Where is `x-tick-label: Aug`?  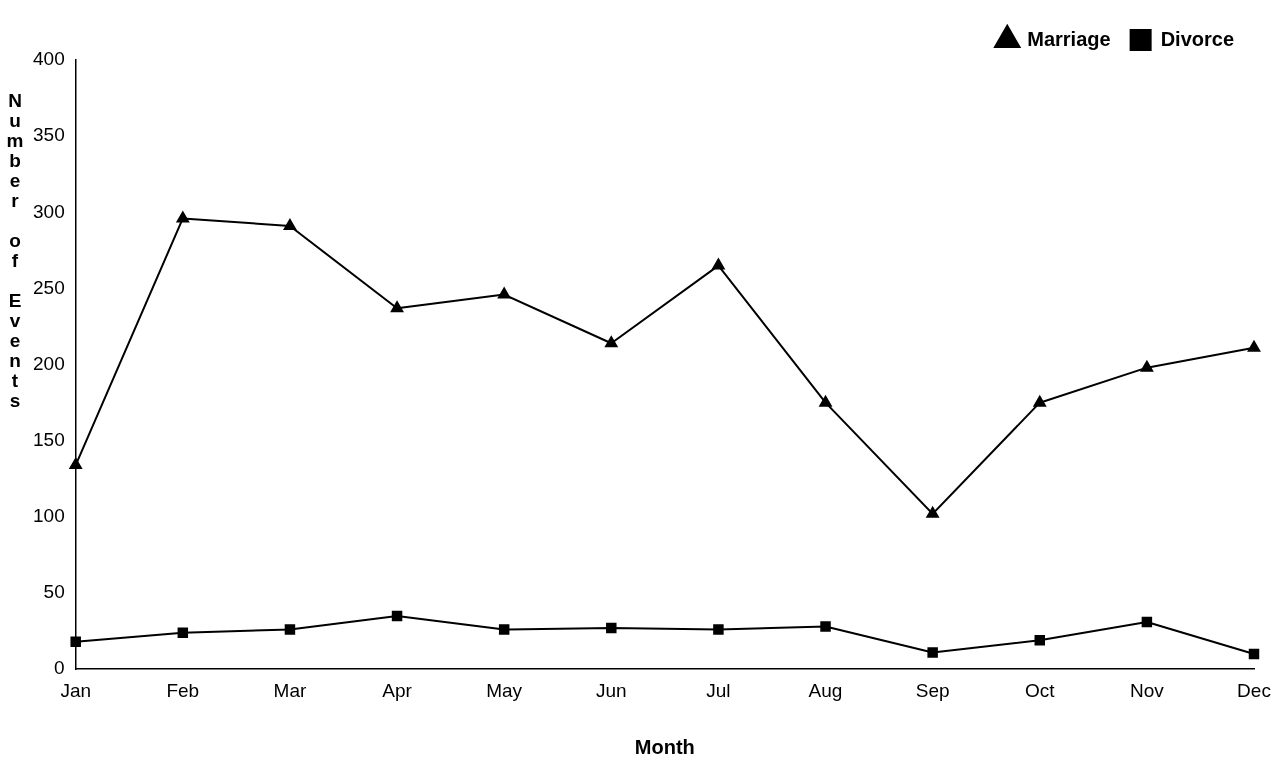
x-tick-label: Aug is located at coordinates (825, 690).